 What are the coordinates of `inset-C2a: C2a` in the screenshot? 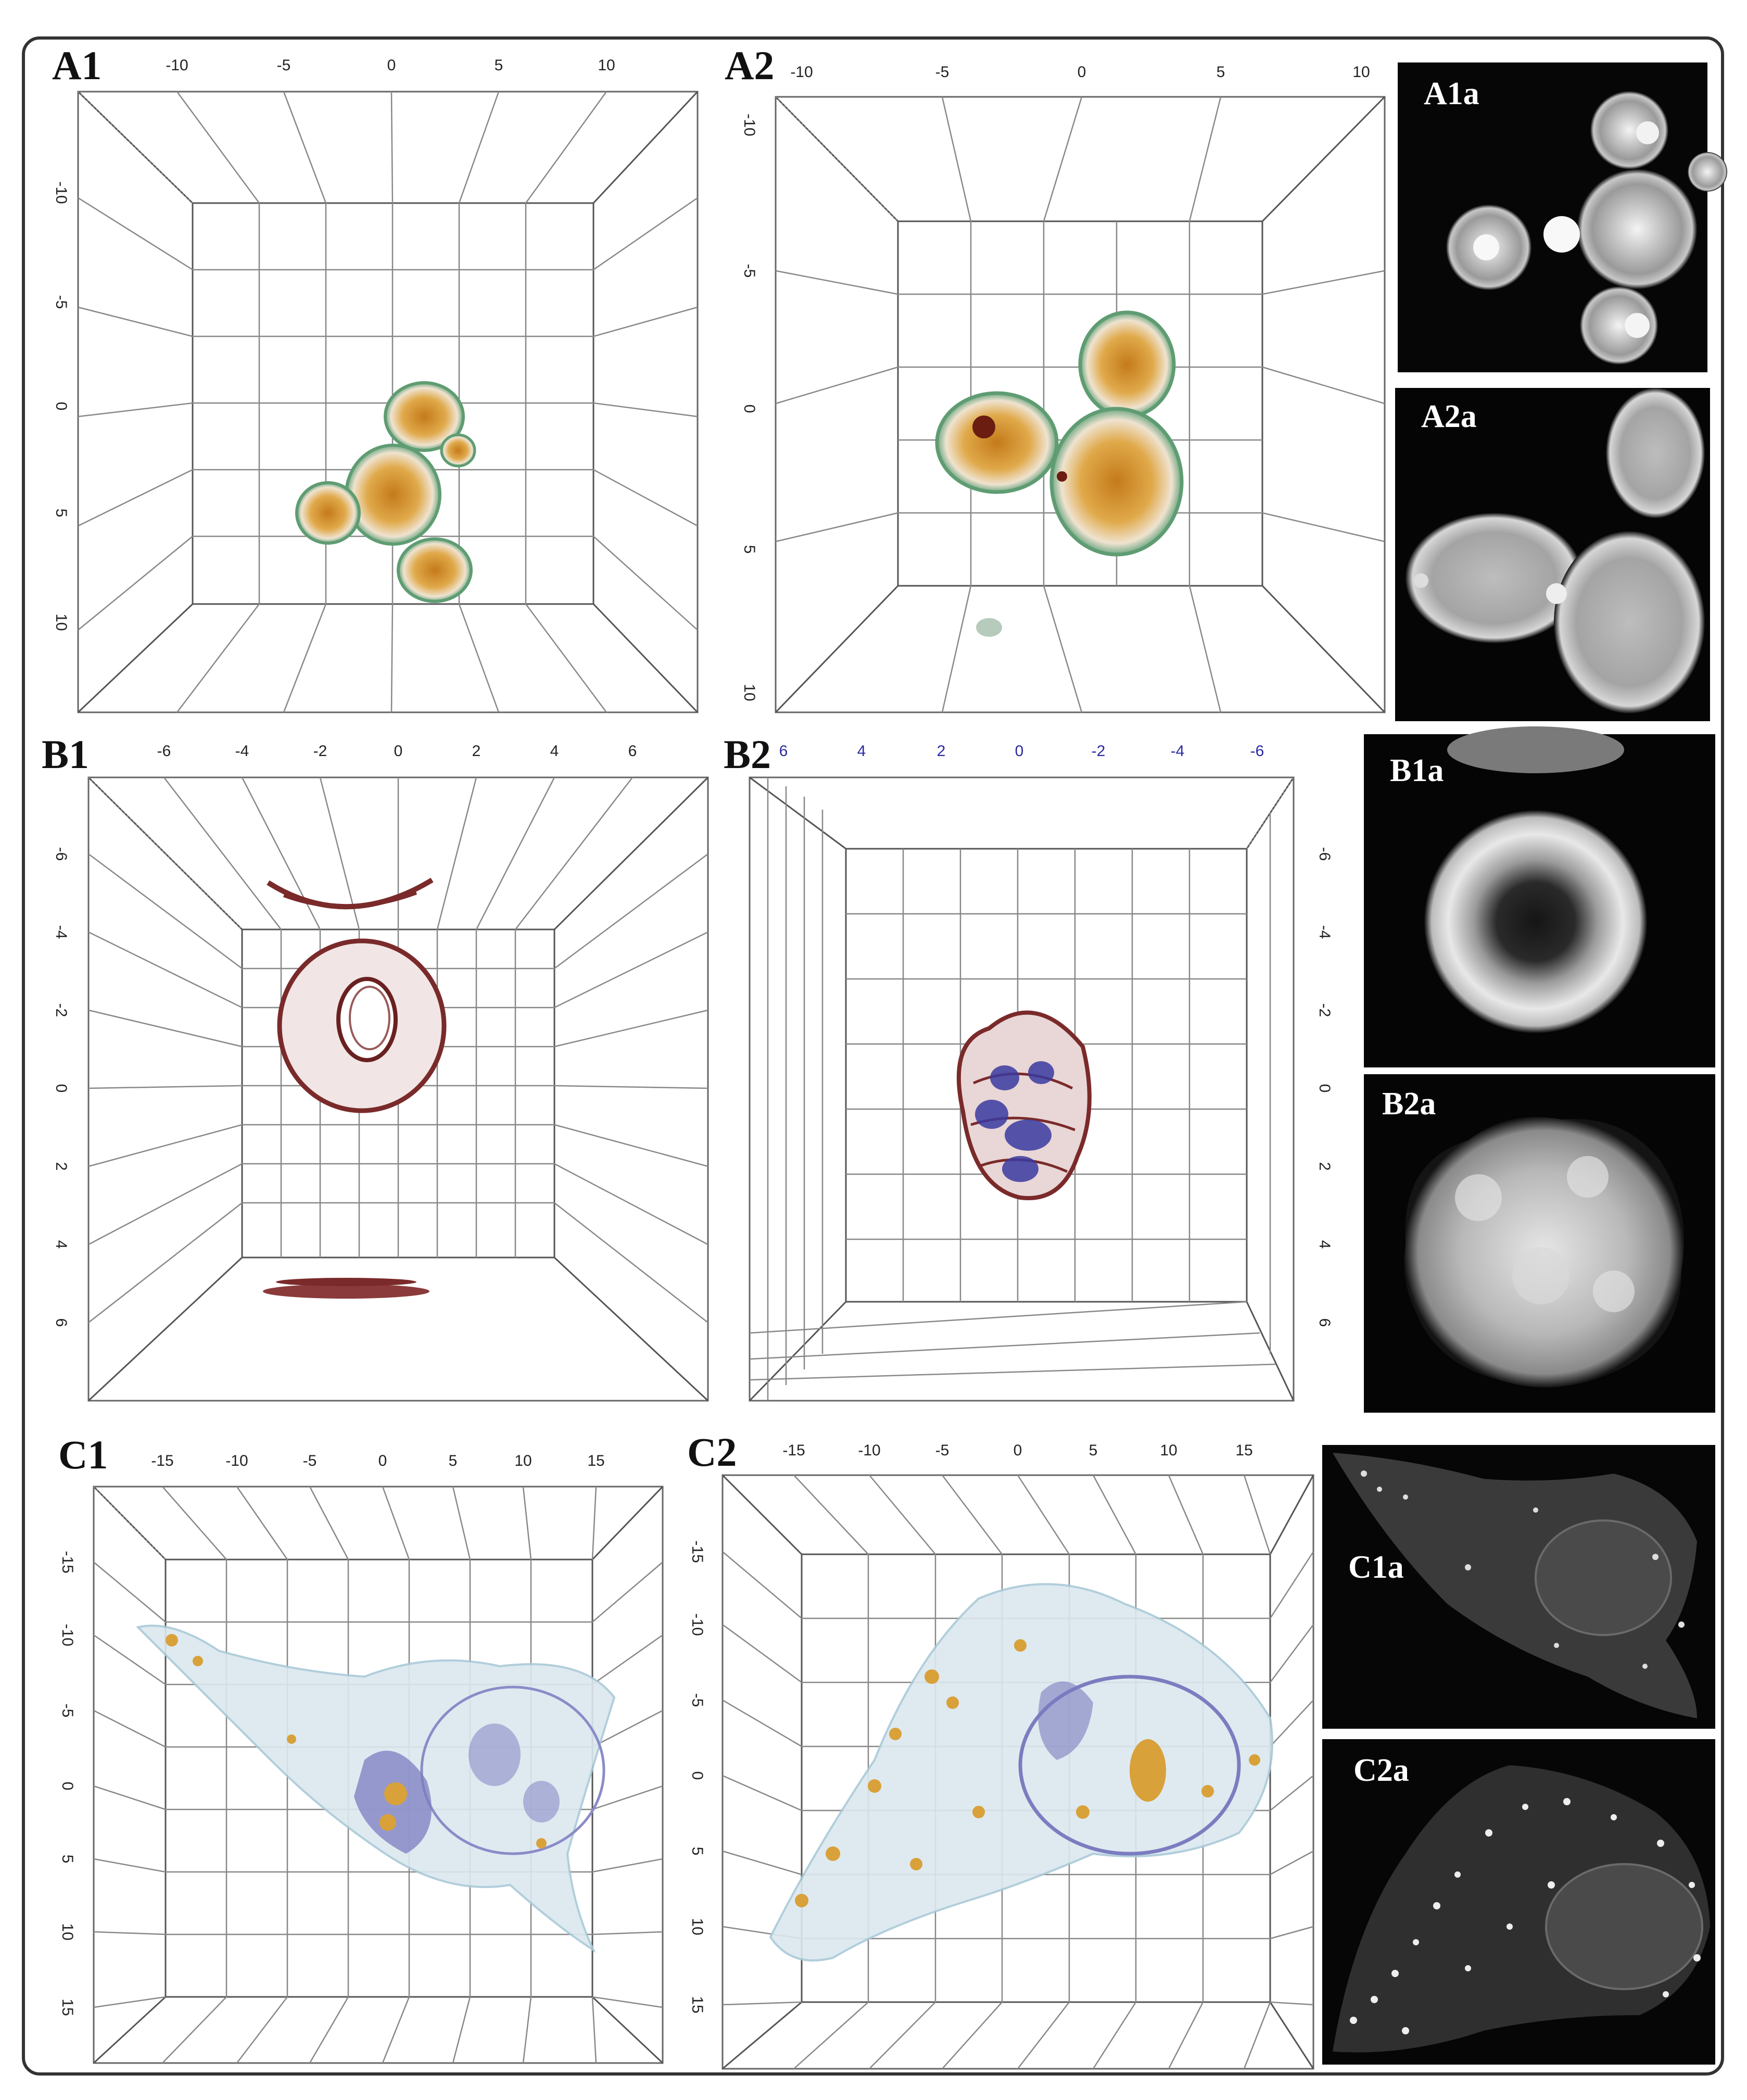 It's located at (1518, 1902).